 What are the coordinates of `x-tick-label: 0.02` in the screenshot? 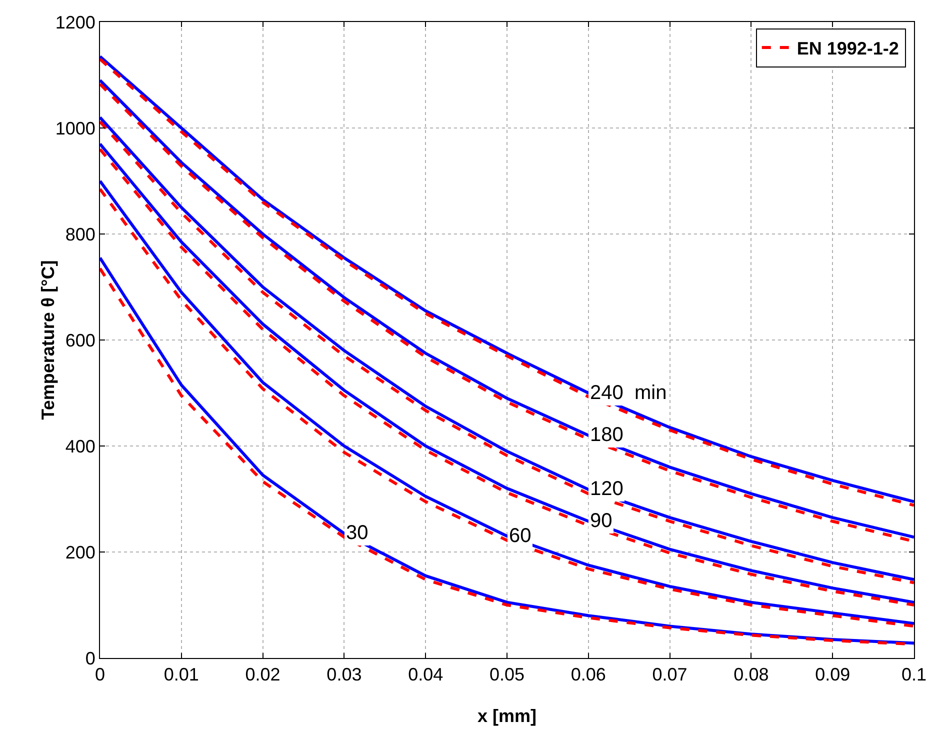 It's located at (262, 674).